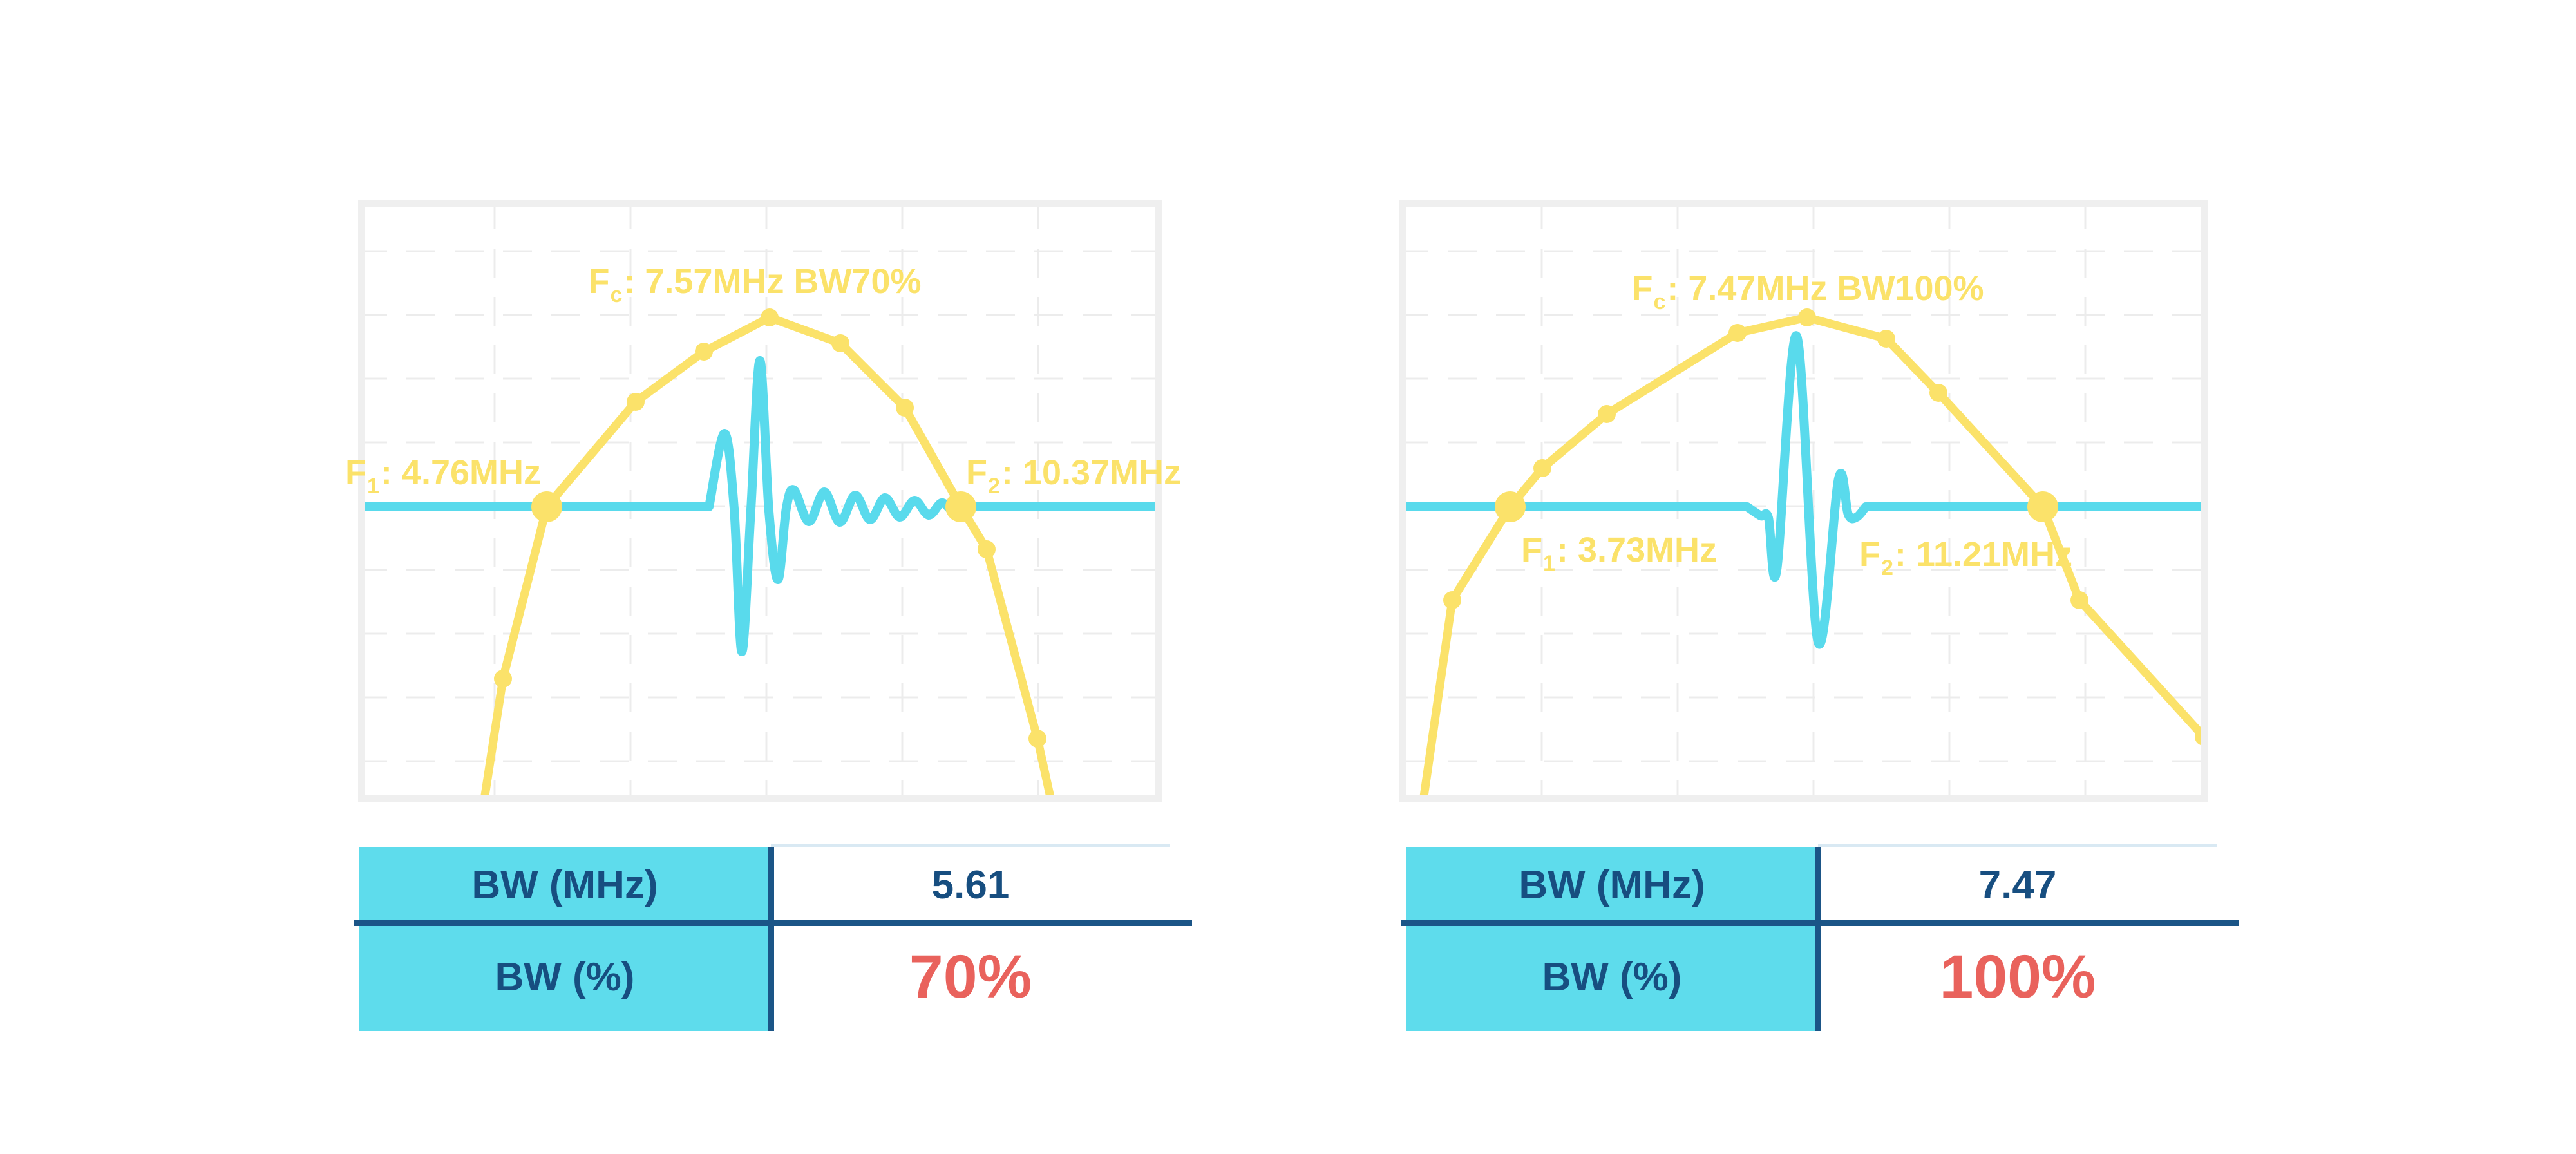 The width and height of the screenshot is (2576, 1154). Describe the element at coordinates (971, 884) in the screenshot. I see `bw-mhz-value-cell: 5.61` at that location.